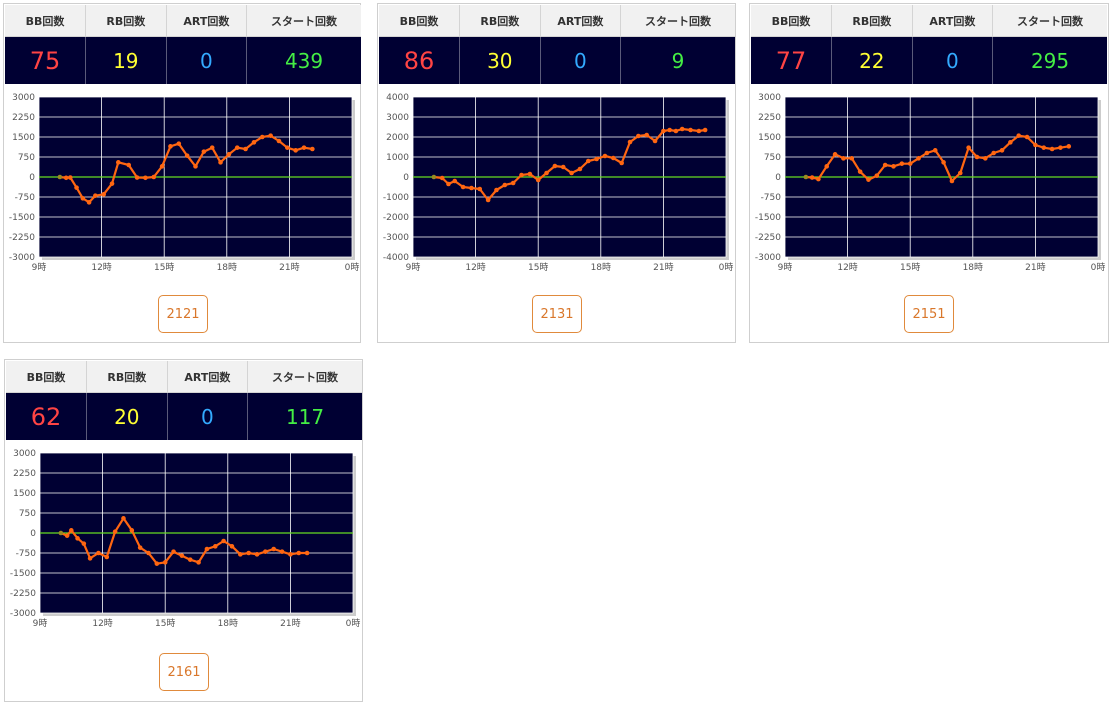 The image size is (1114, 705). I want to click on machine-number-button: 2121, so click(183, 314).